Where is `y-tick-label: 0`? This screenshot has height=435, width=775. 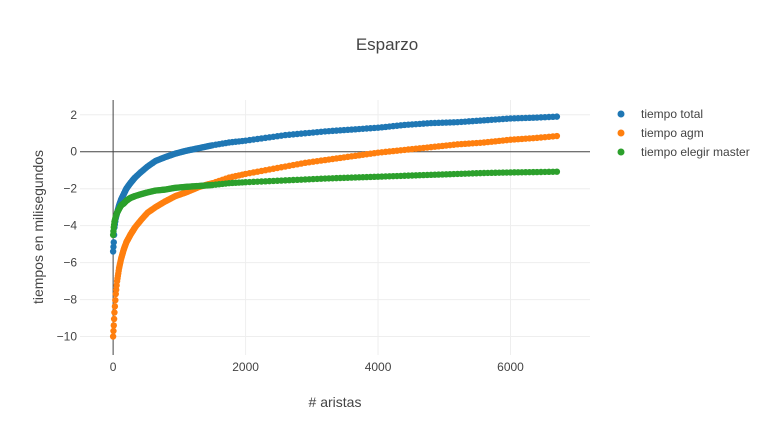 y-tick-label: 0 is located at coordinates (73, 152).